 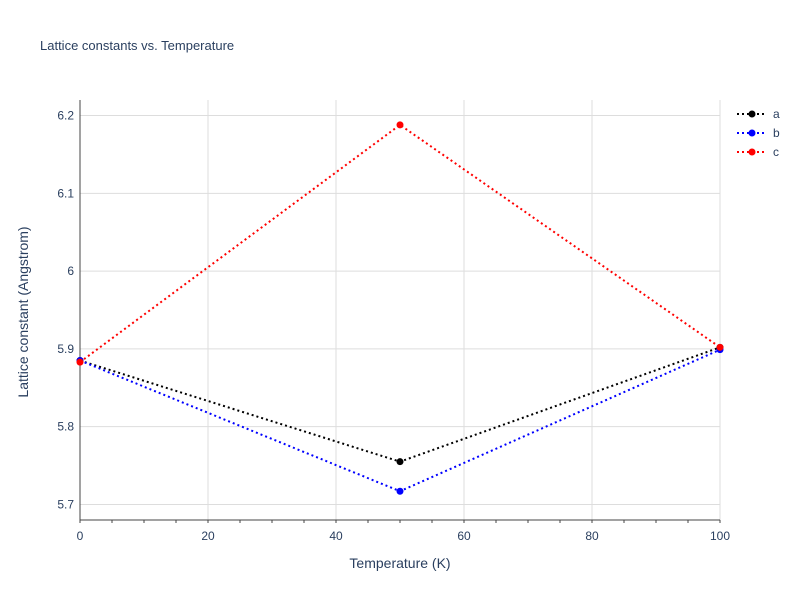 What do you see at coordinates (776, 114) in the screenshot?
I see `legend-label-a: a` at bounding box center [776, 114].